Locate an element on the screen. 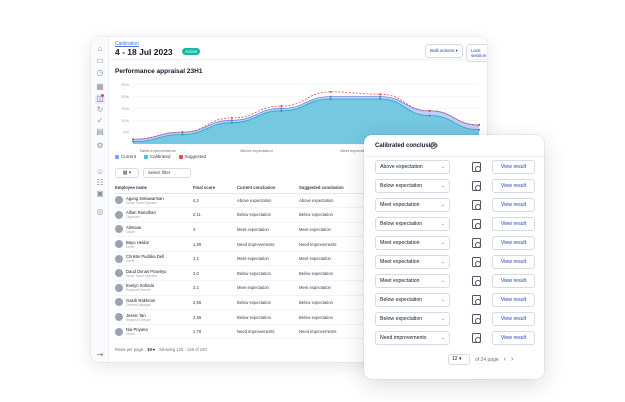  employee-text: Galuh Rakhnan General Manager is located at coordinates (140, 302).